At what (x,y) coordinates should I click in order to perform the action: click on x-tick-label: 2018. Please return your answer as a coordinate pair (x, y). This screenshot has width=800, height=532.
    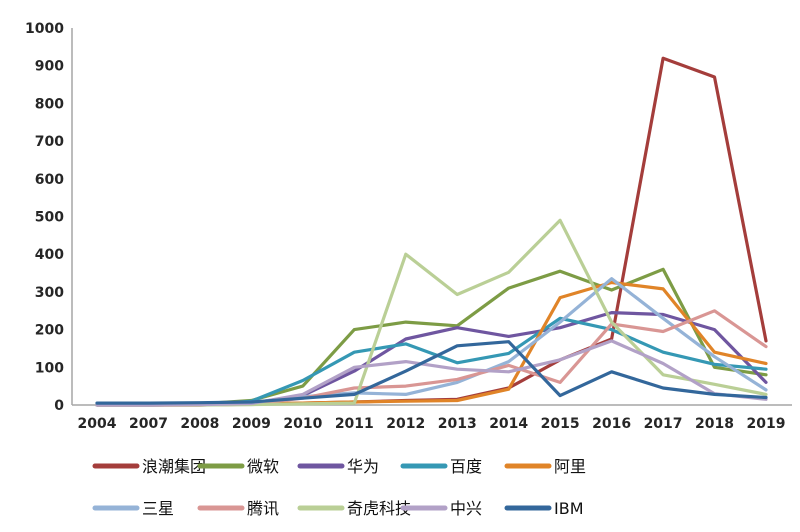
    Looking at the image, I should click on (714, 424).